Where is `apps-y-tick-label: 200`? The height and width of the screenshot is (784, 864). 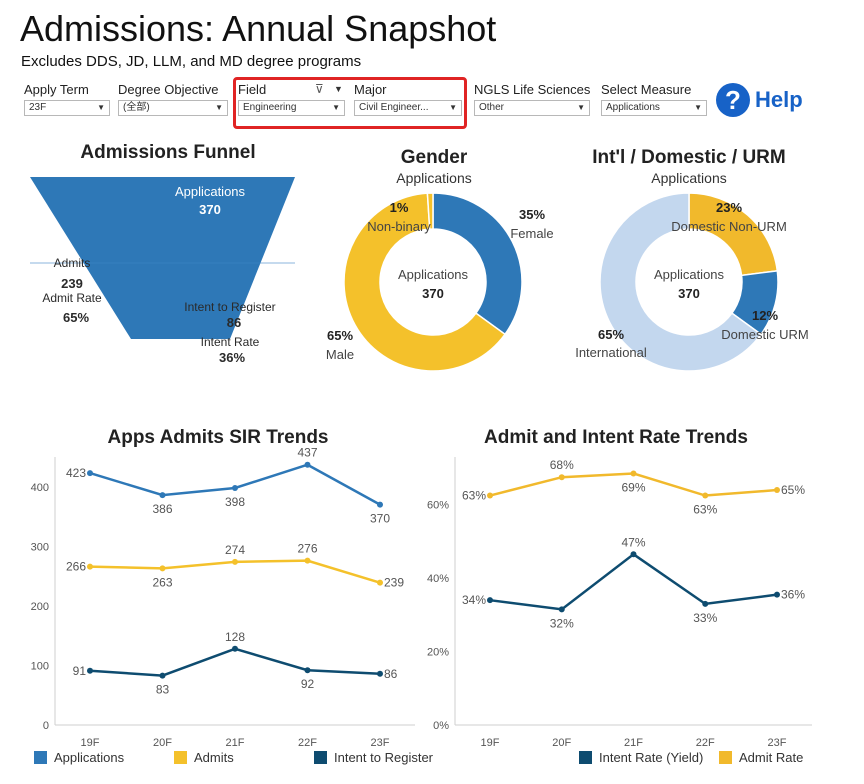
apps-y-tick-label: 200 is located at coordinates (40, 607).